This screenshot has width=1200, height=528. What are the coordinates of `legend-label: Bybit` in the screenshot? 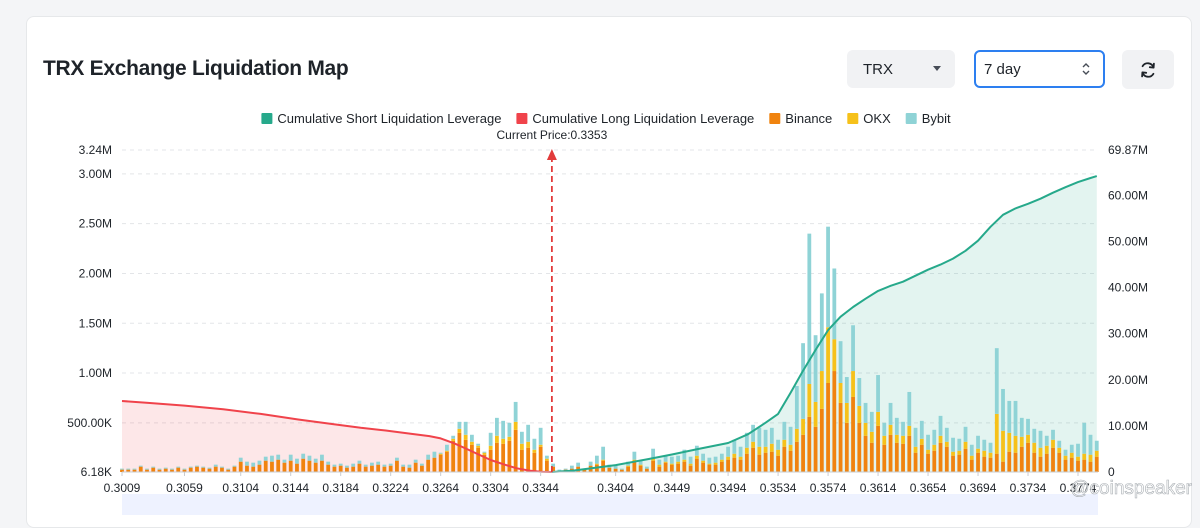 It's located at (936, 118).